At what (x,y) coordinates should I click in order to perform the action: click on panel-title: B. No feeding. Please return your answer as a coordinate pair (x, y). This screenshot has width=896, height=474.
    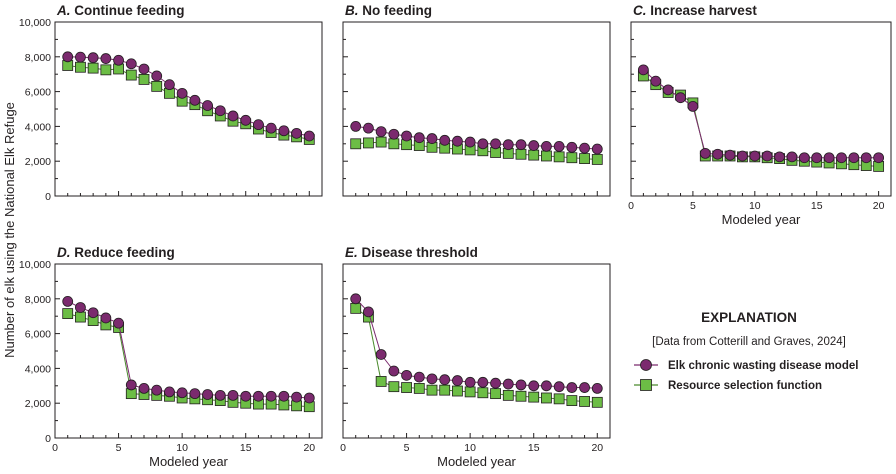
    Looking at the image, I should click on (388, 10).